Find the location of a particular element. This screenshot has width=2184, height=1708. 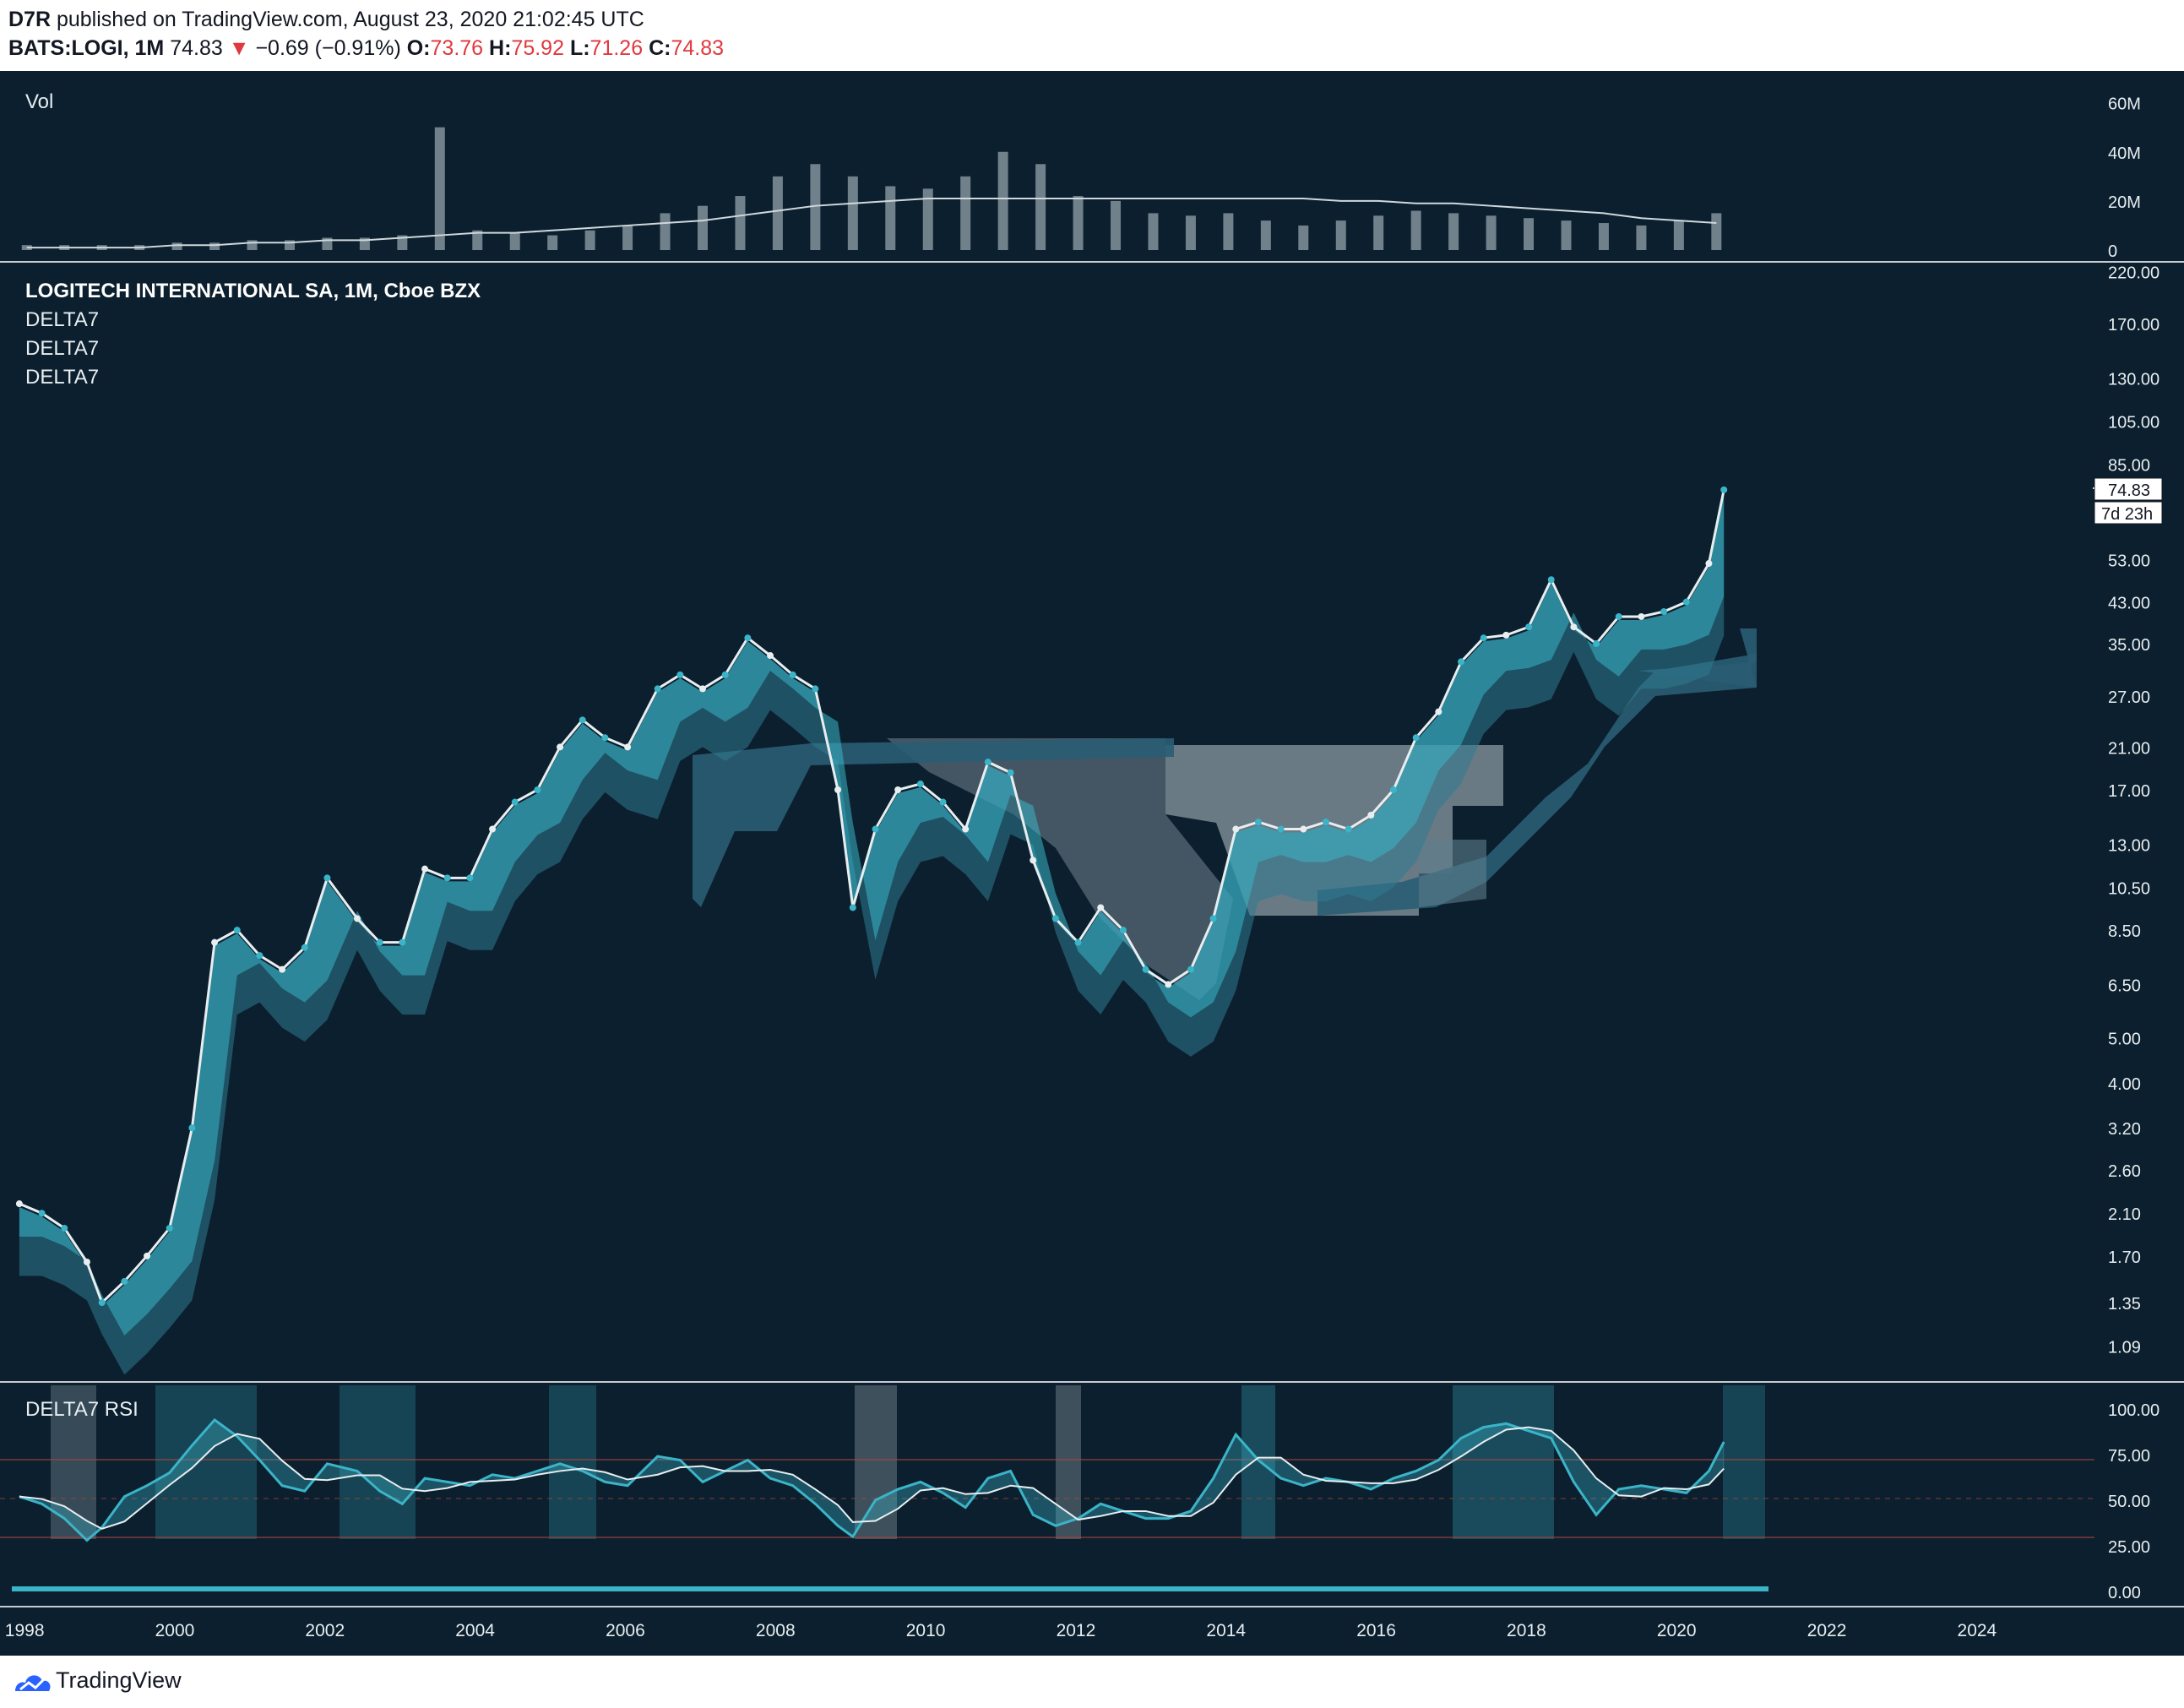

tradingview-logo-icon is located at coordinates (33, 1683).